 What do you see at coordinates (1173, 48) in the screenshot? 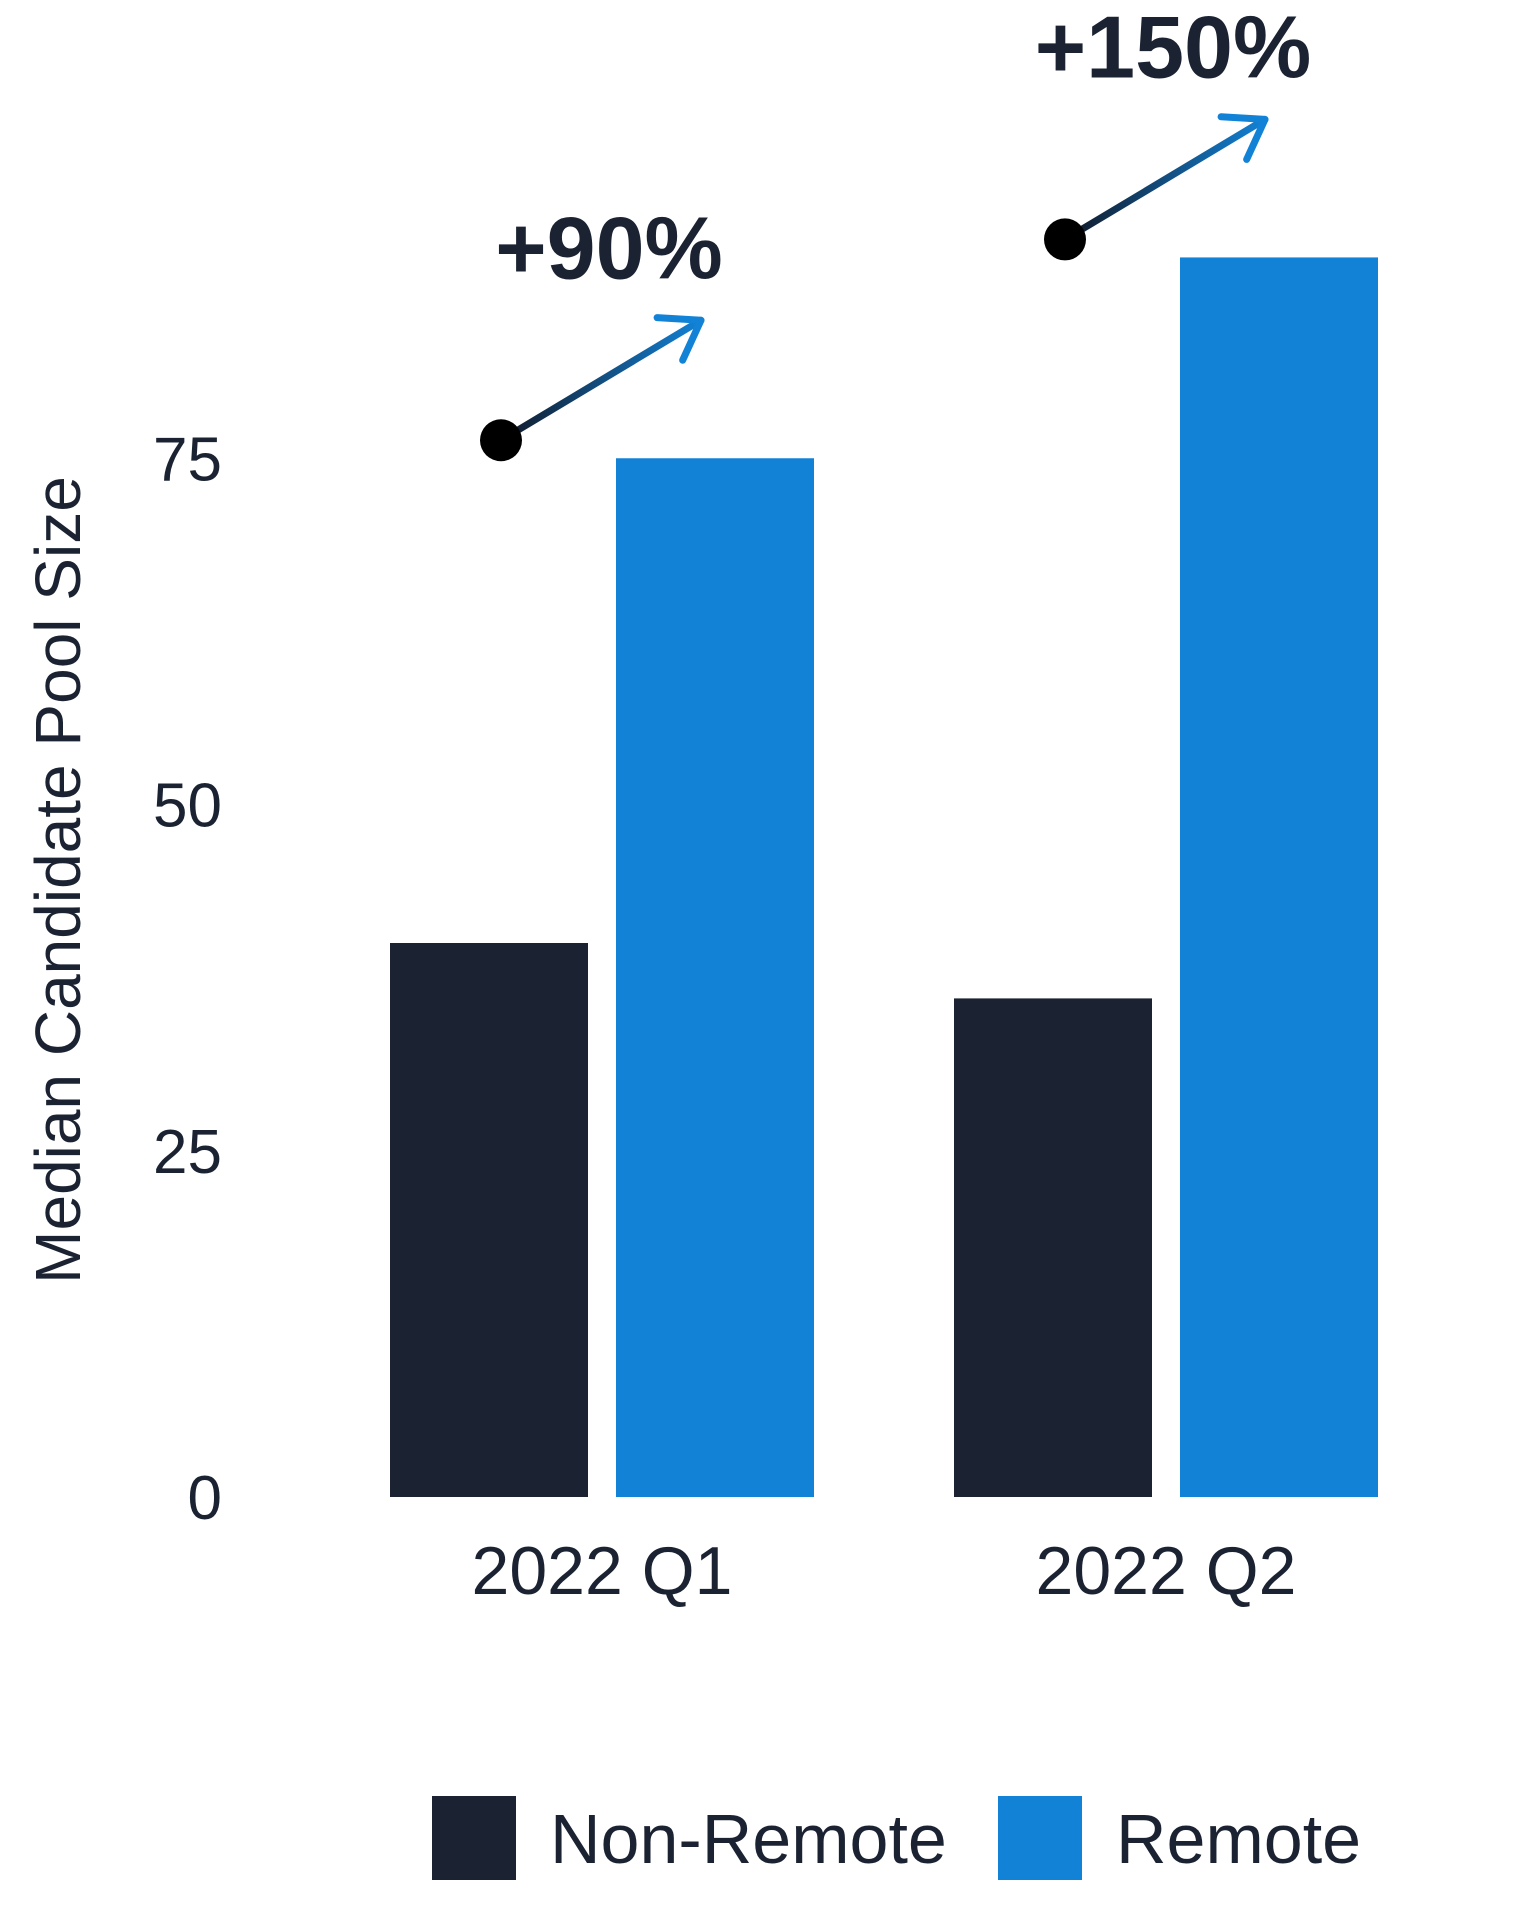
I see `annotation-label: +150%` at bounding box center [1173, 48].